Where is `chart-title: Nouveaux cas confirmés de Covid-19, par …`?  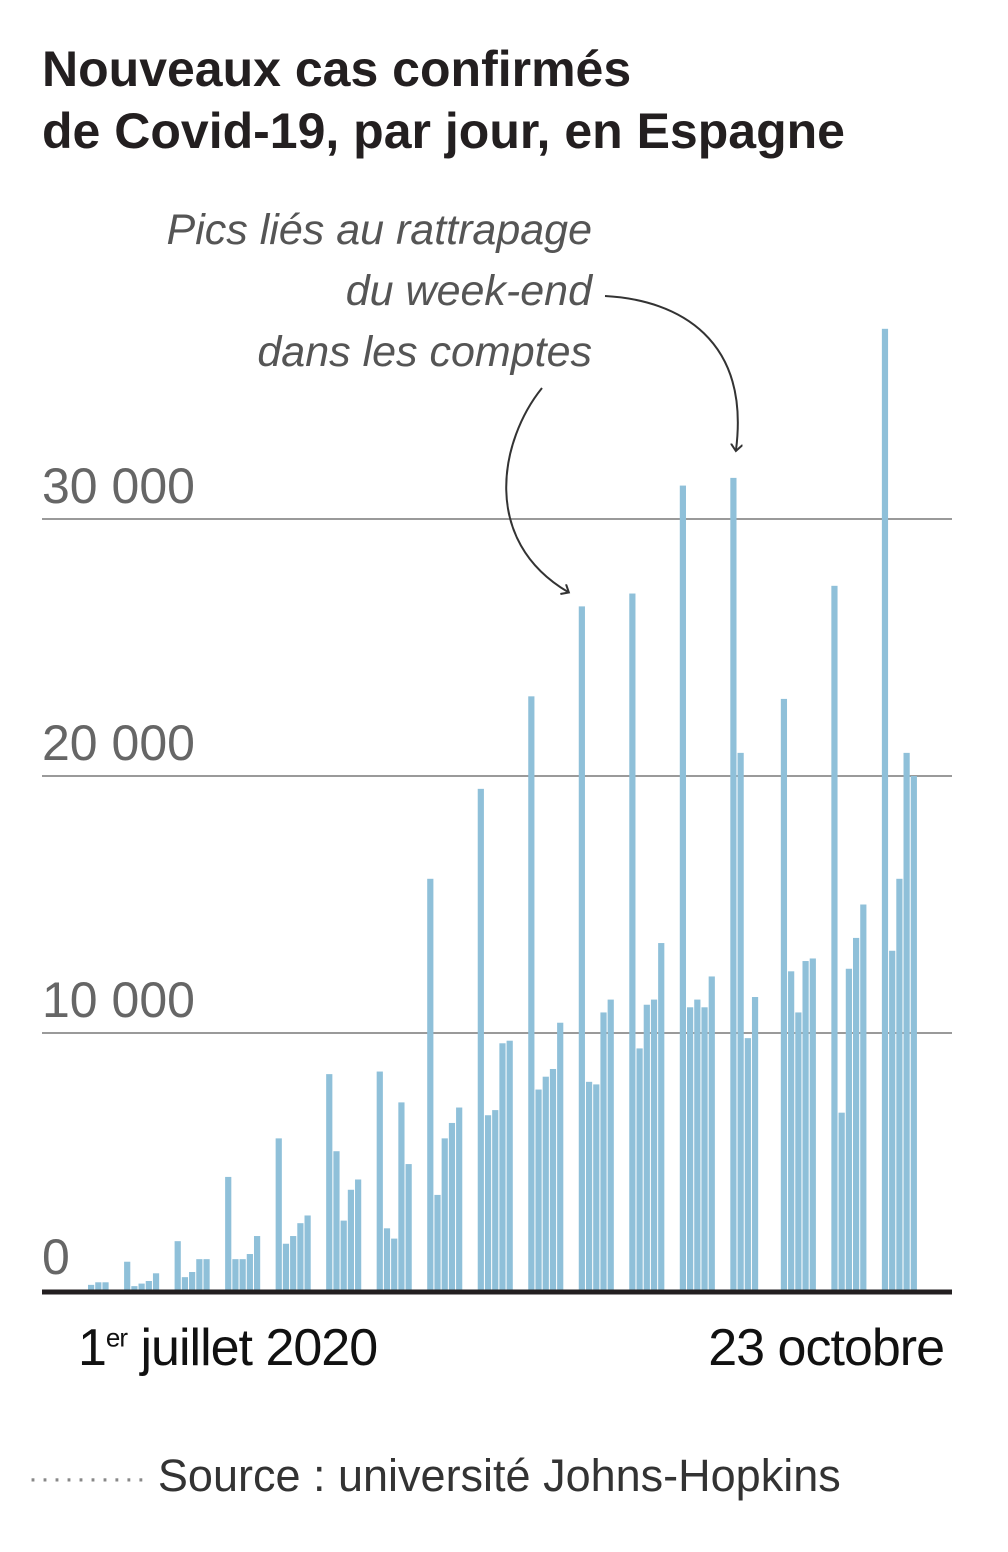 chart-title: Nouveaux cas confirmés de Covid-19, par … is located at coordinates (512, 100).